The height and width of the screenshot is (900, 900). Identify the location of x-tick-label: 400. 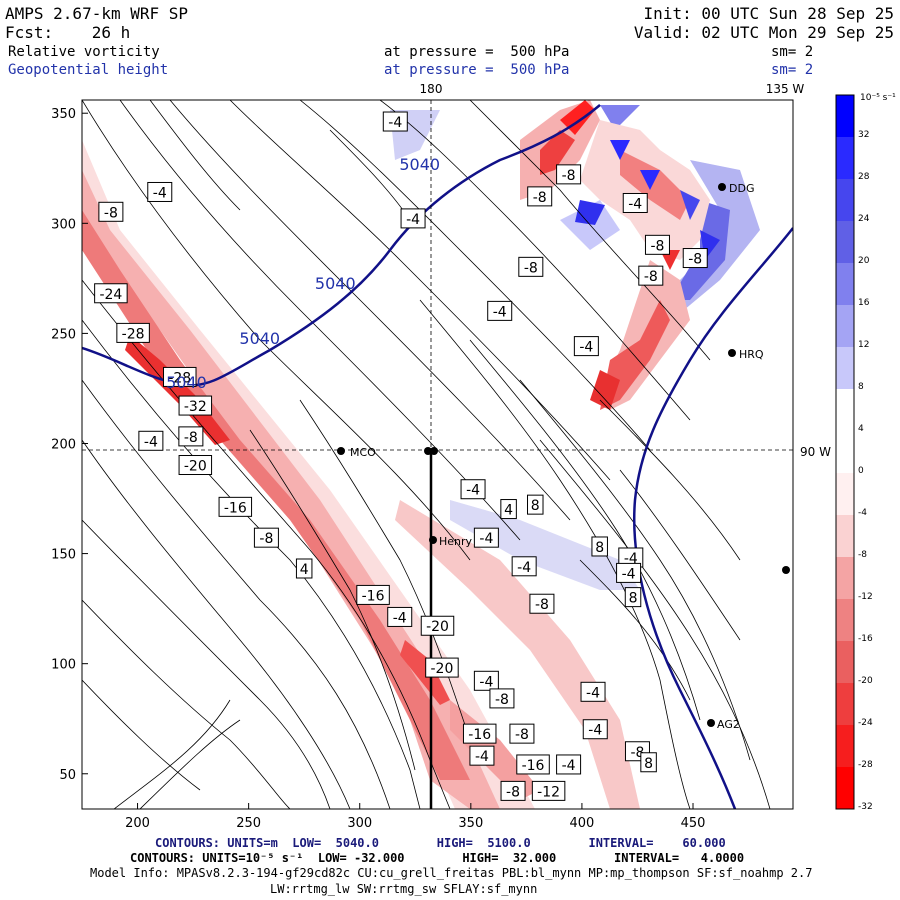
(582, 823).